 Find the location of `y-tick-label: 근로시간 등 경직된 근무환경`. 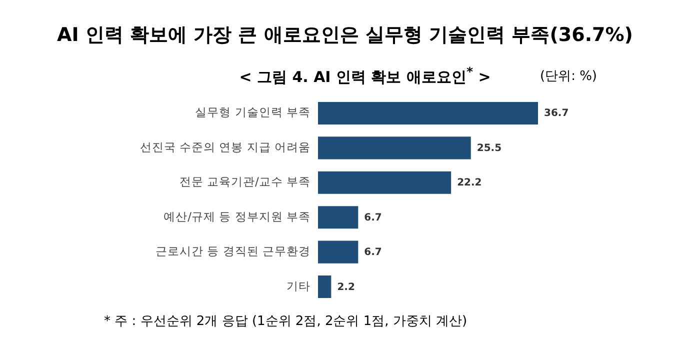

y-tick-label: 근로시간 등 경직된 근무환경 is located at coordinates (233, 251).